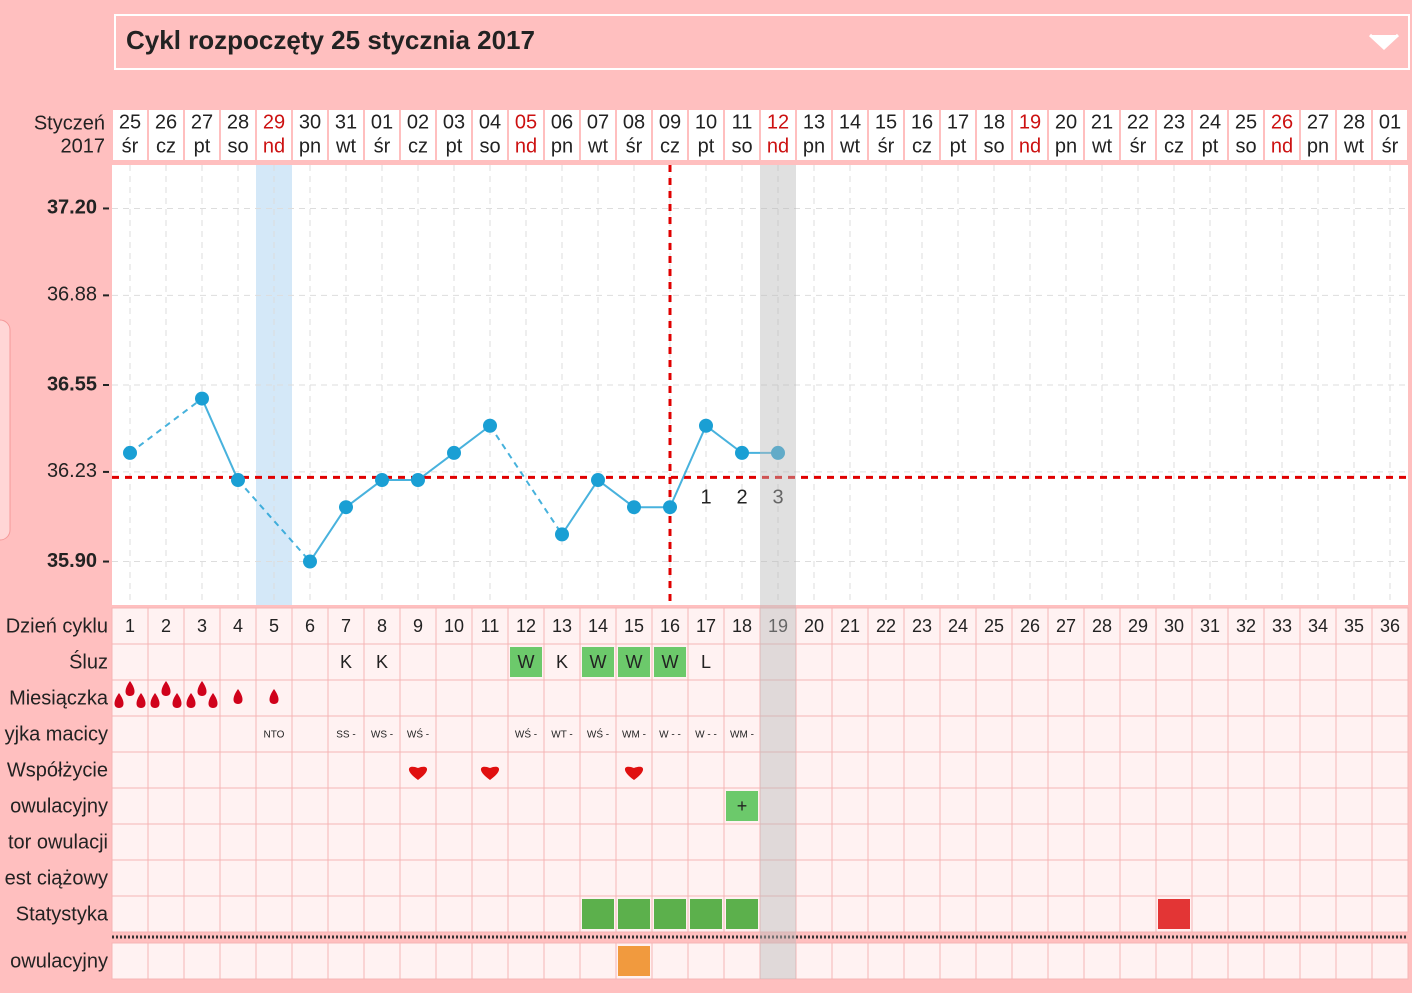  Describe the element at coordinates (418, 146) in the screenshot. I see `weekday: cz` at that location.